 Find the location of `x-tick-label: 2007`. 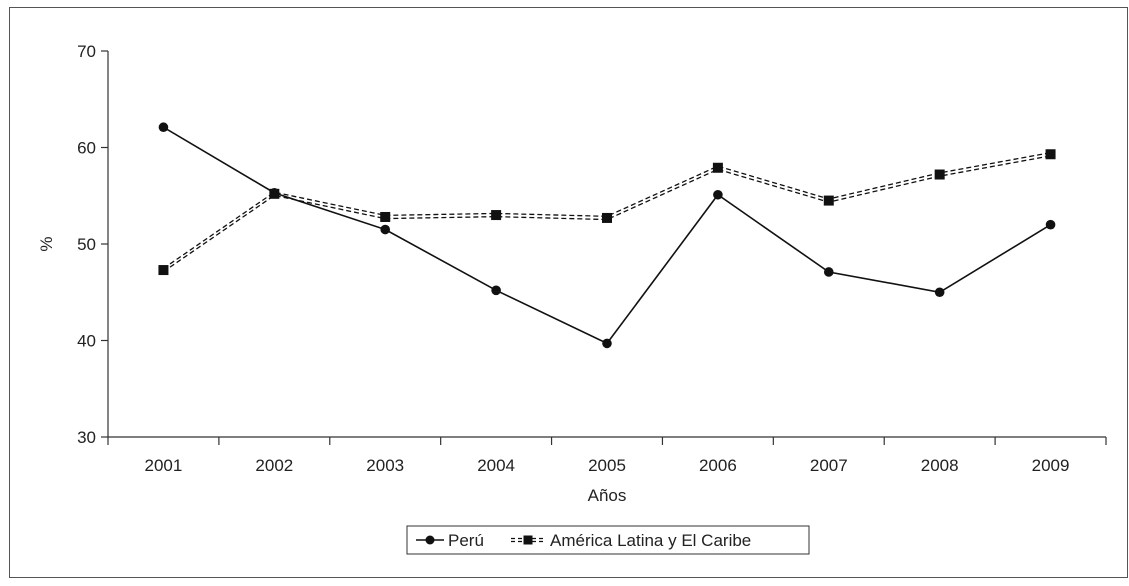

x-tick-label: 2007 is located at coordinates (829, 465).